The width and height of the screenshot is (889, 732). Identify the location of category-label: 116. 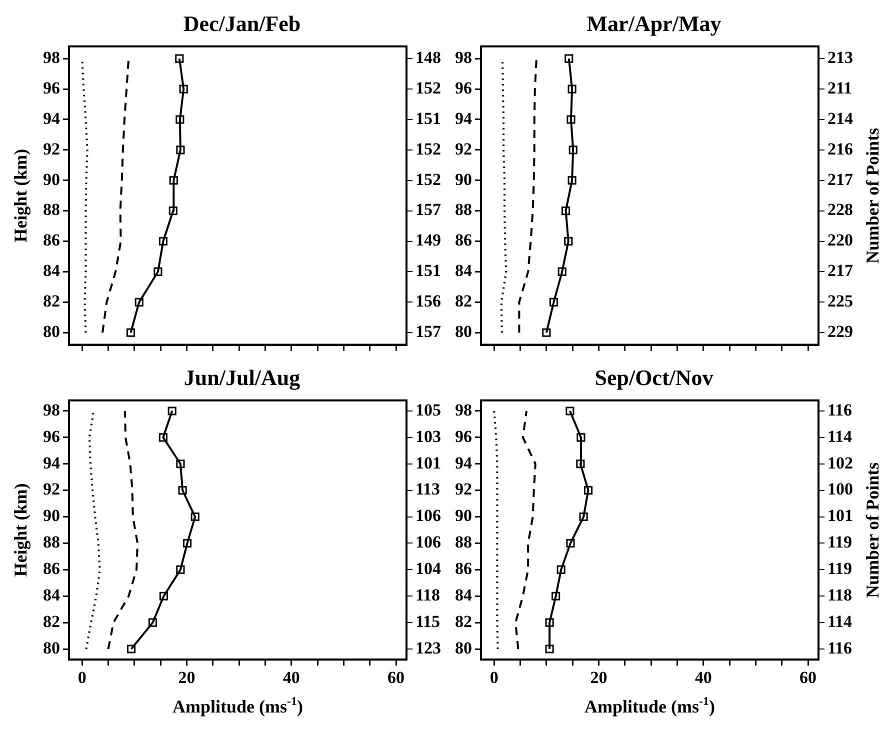
(840, 410).